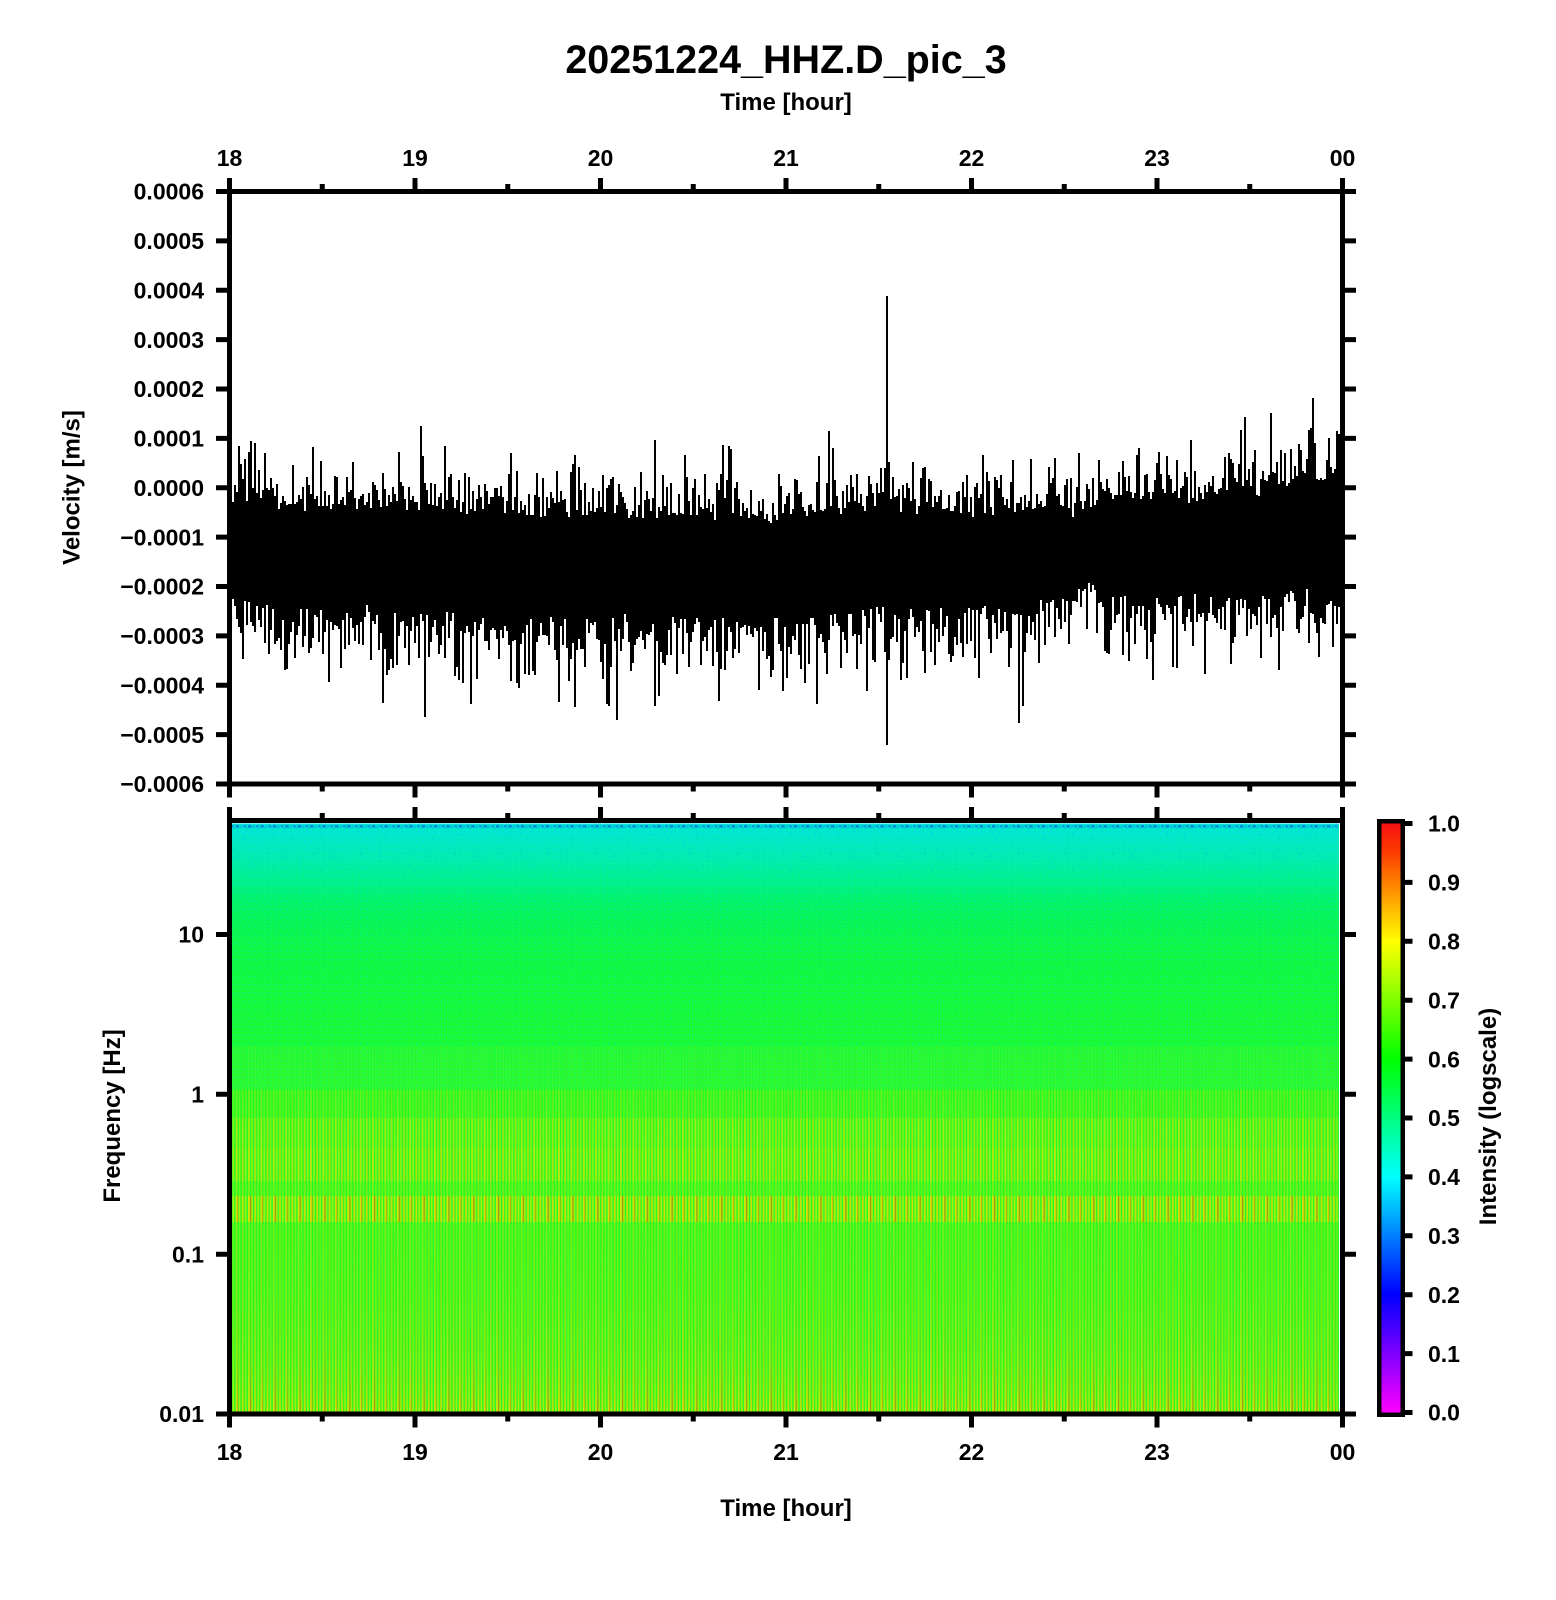 The image size is (1556, 1600). I want to click on svg-text: 0.9, so click(1444, 883).